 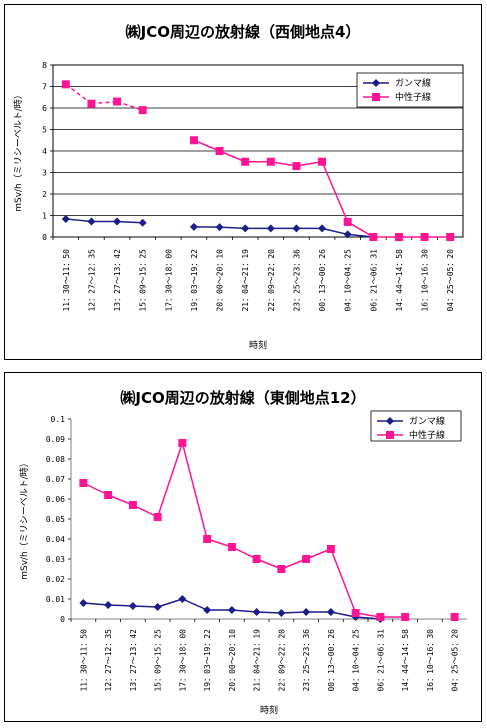 What do you see at coordinates (44, 87) in the screenshot?
I see `y-tick-label: 7` at bounding box center [44, 87].